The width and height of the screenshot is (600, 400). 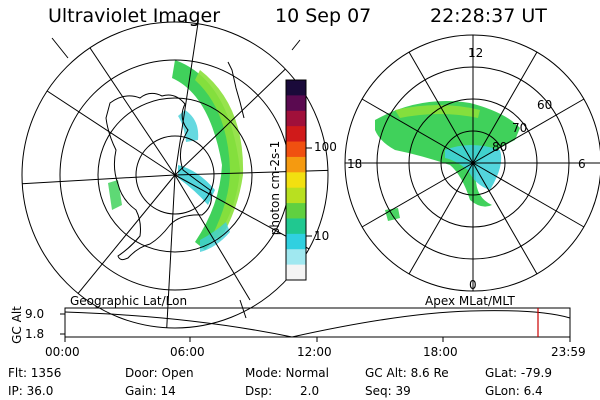 I want to click on colorbar-label-10: 10, so click(x=322, y=236).